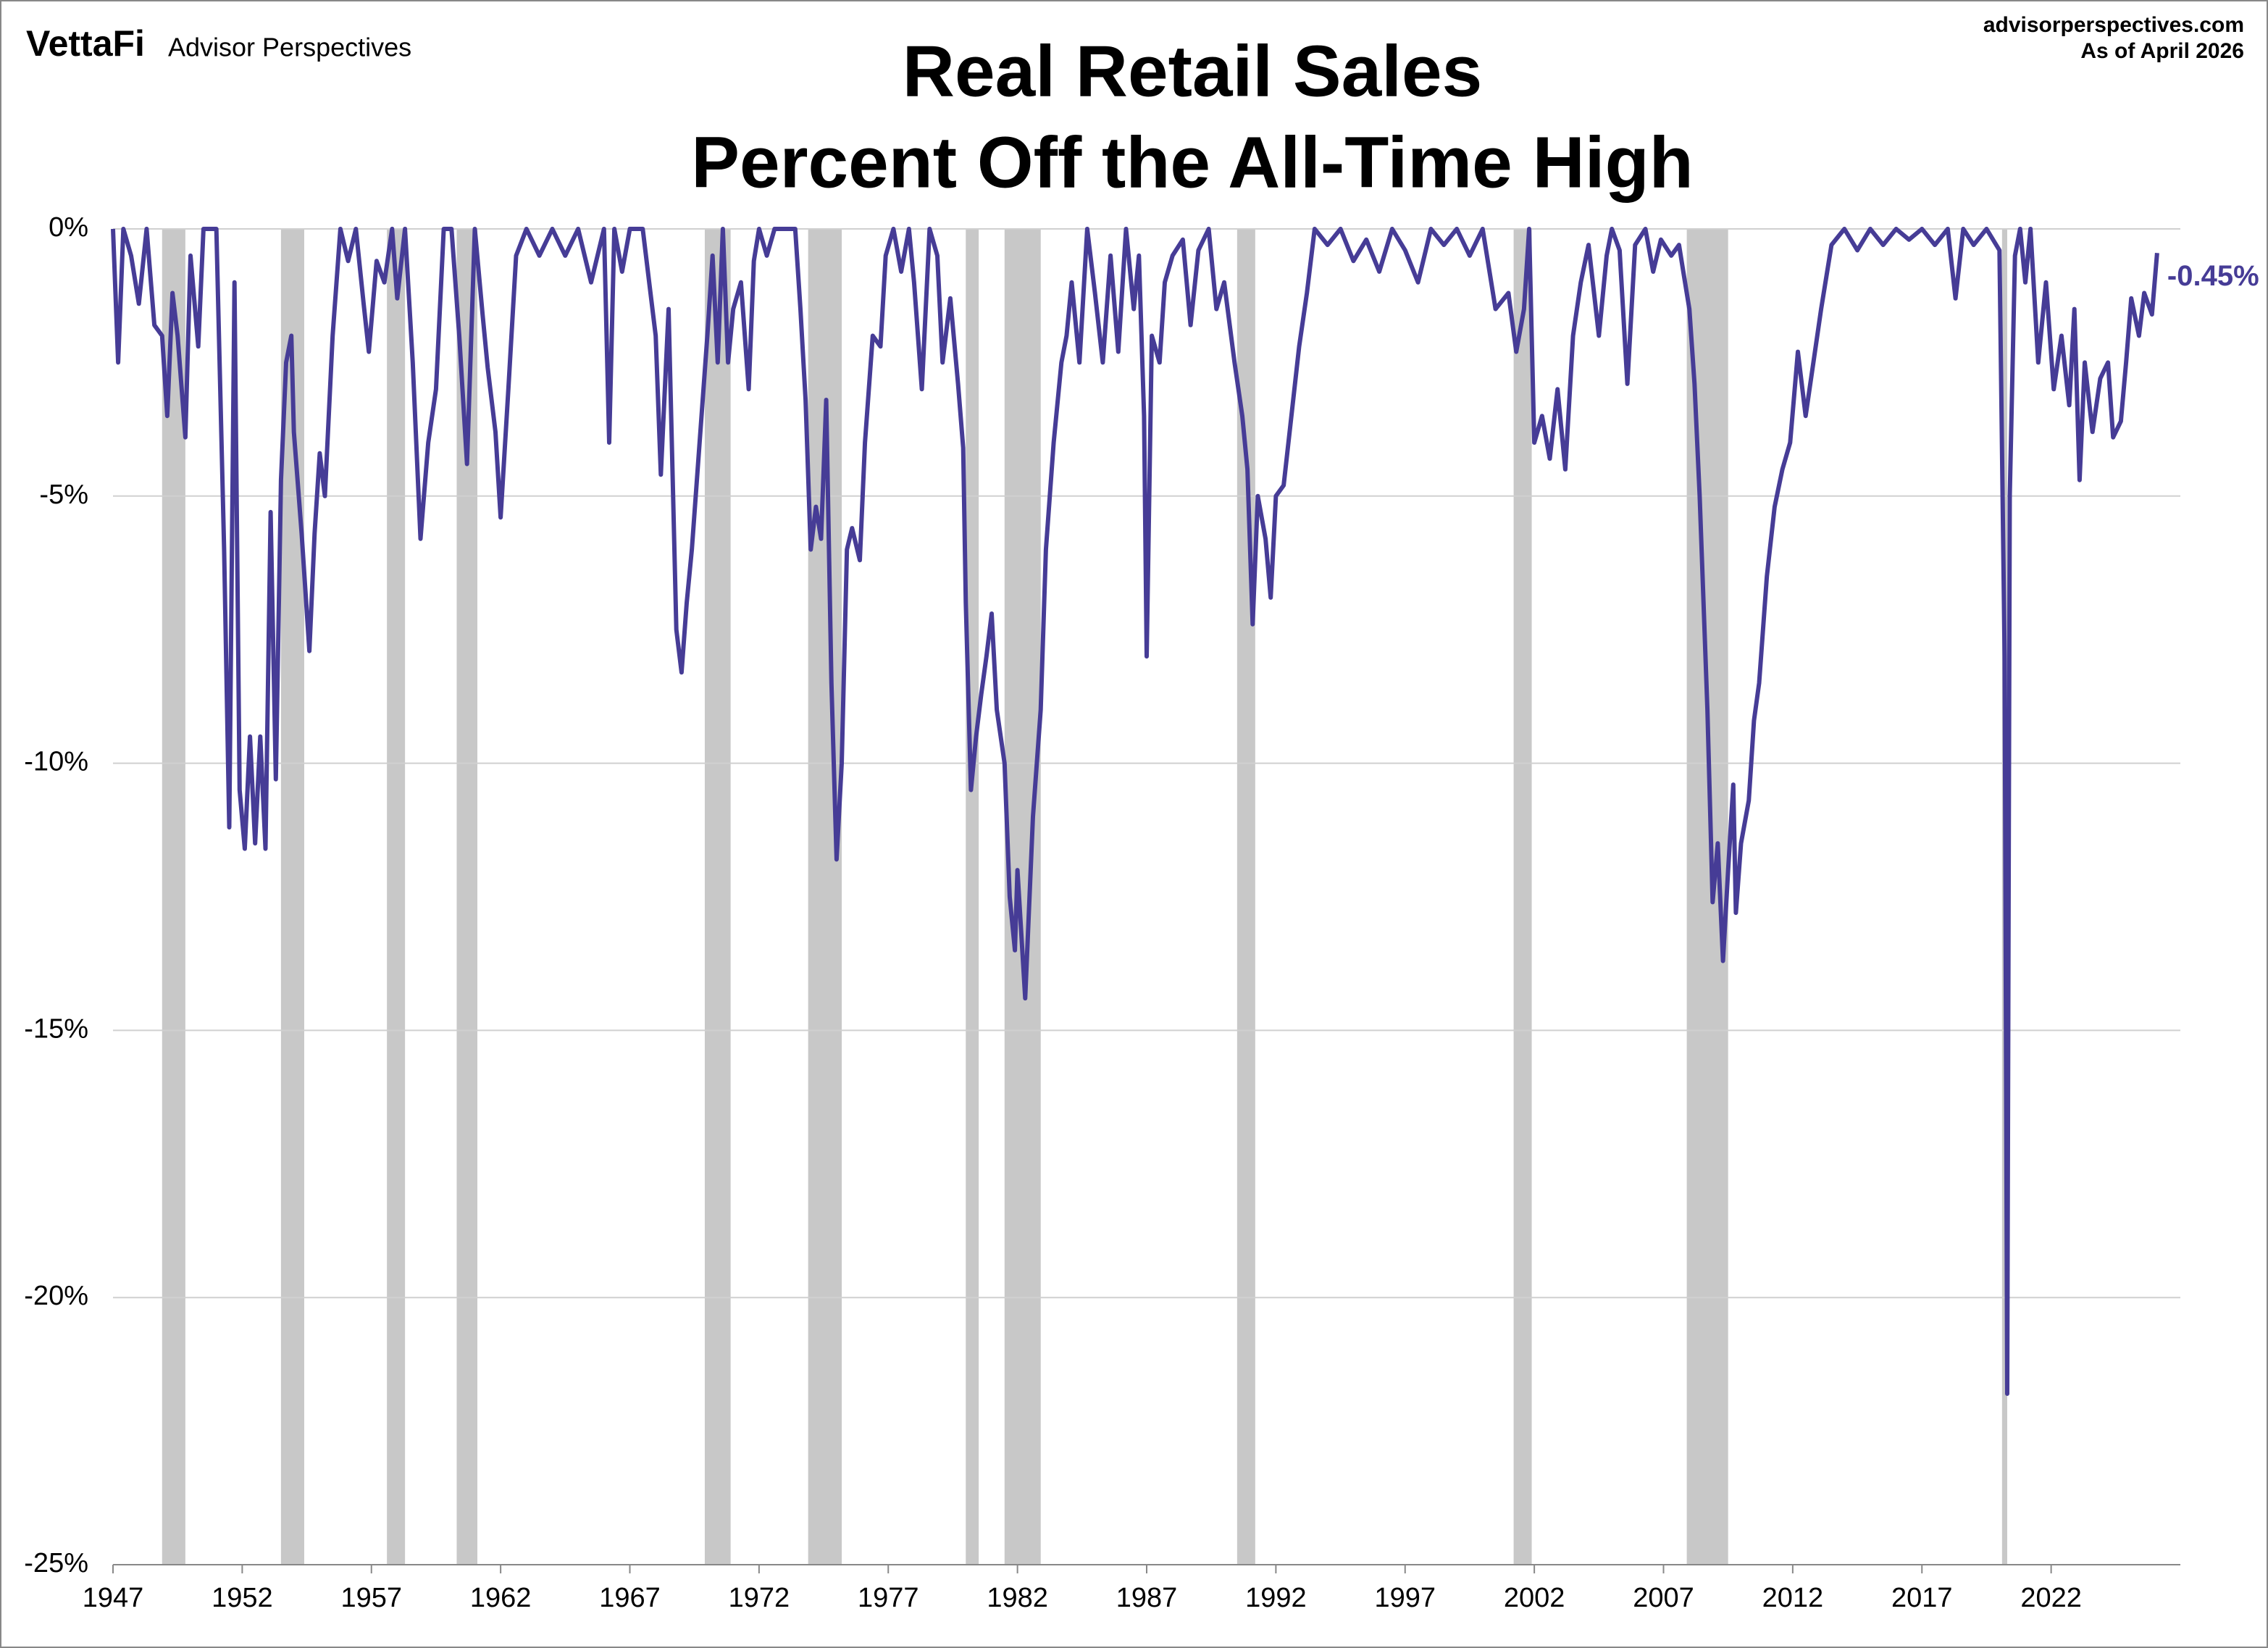  Describe the element at coordinates (371, 1598) in the screenshot. I see `x-tick-label: 1957` at that location.